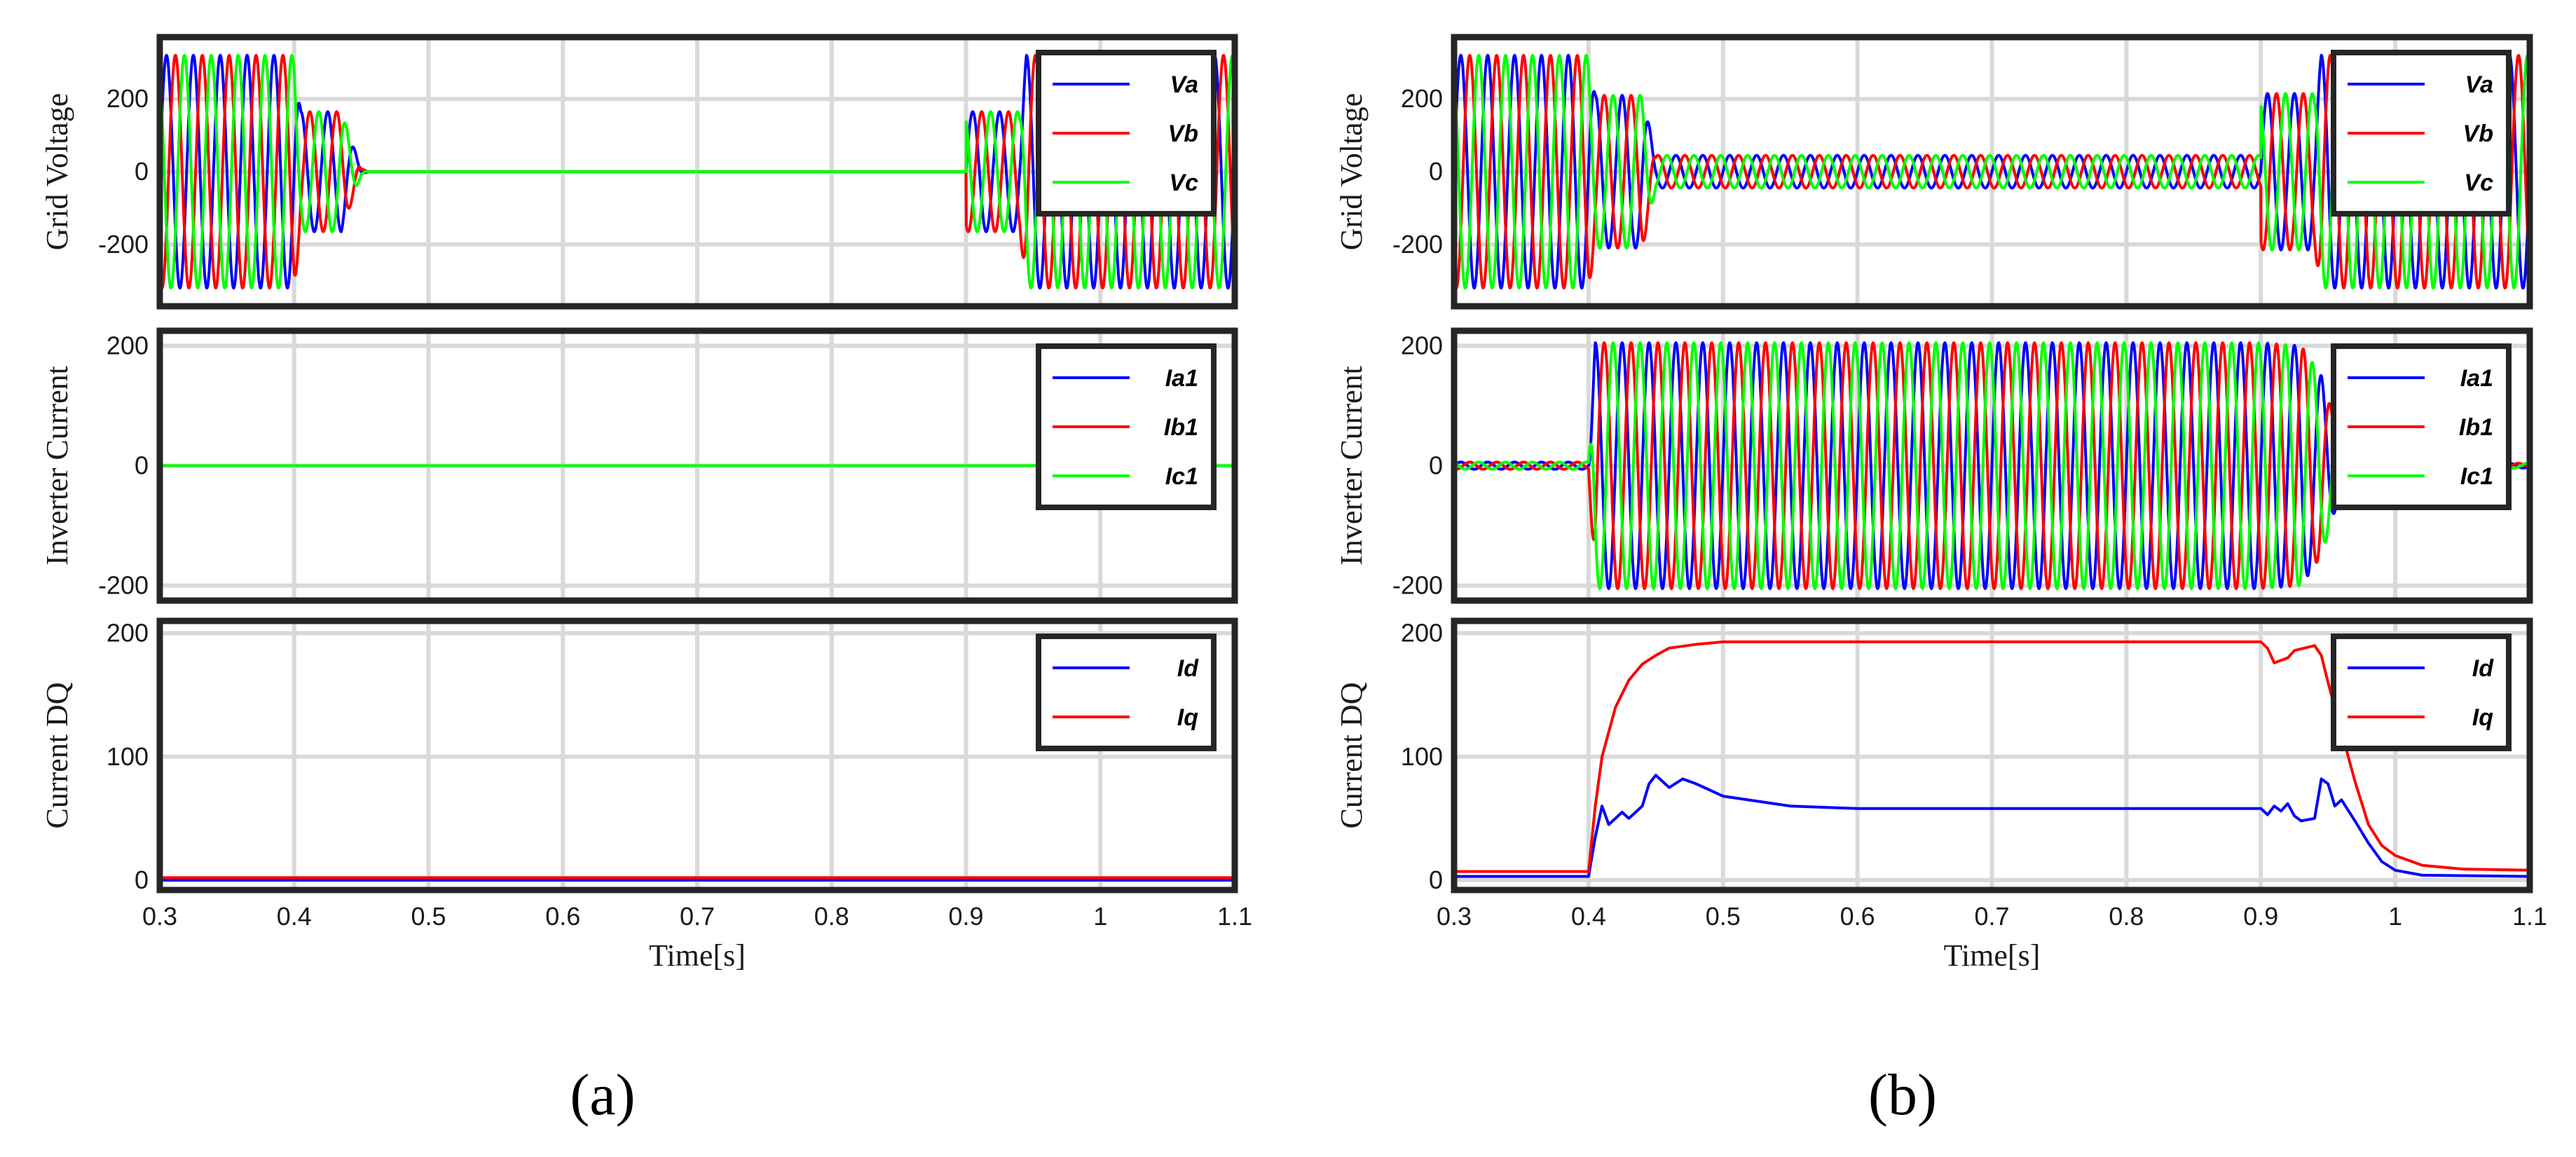 The width and height of the screenshot is (2576, 1157). I want to click on chart-a-2: 200 0 -200 Inverter Current Ia1 Ib1 Ic1, so click(639, 465).